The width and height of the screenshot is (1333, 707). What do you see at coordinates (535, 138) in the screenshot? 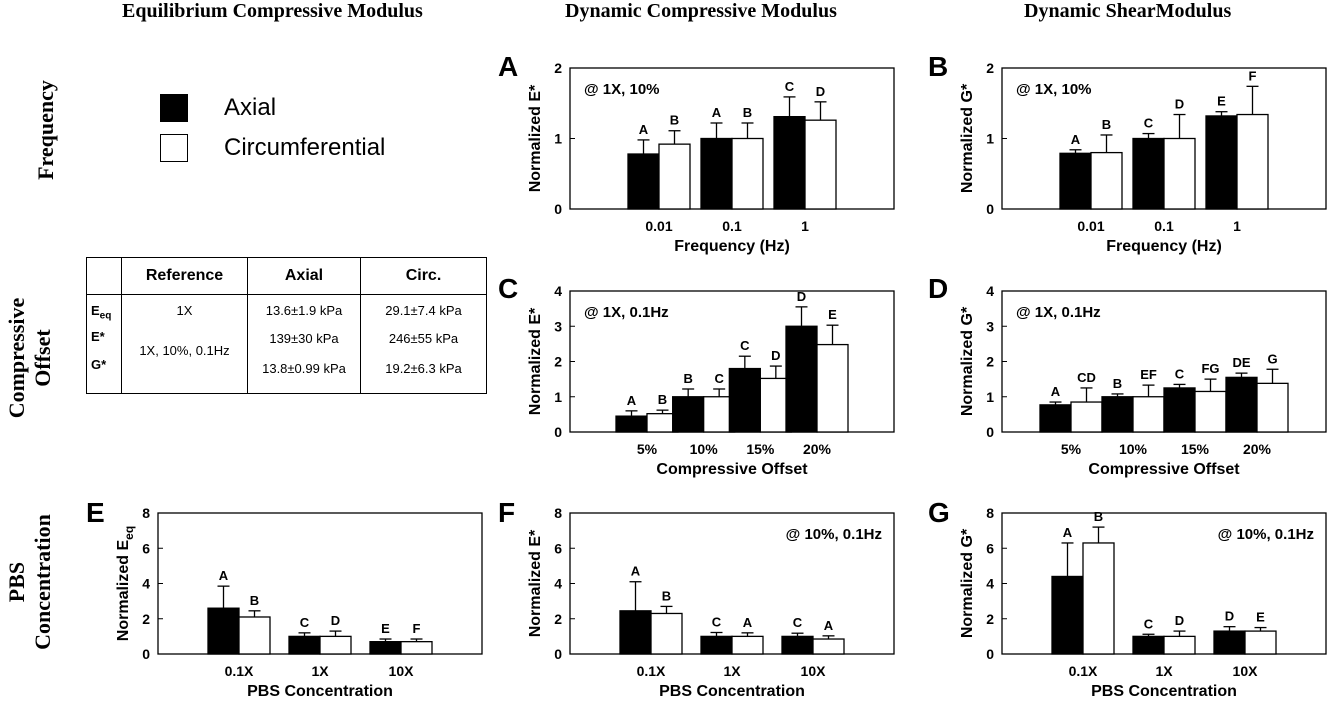
I see `panel-a-ylabel: Normalized E*` at bounding box center [535, 138].